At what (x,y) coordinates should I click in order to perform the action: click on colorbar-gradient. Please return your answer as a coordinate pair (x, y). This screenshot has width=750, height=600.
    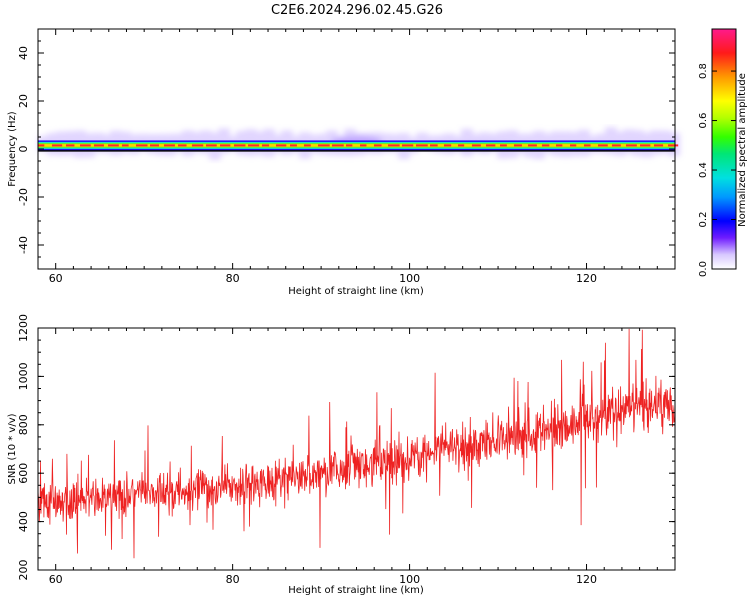
    Looking at the image, I should click on (724, 149).